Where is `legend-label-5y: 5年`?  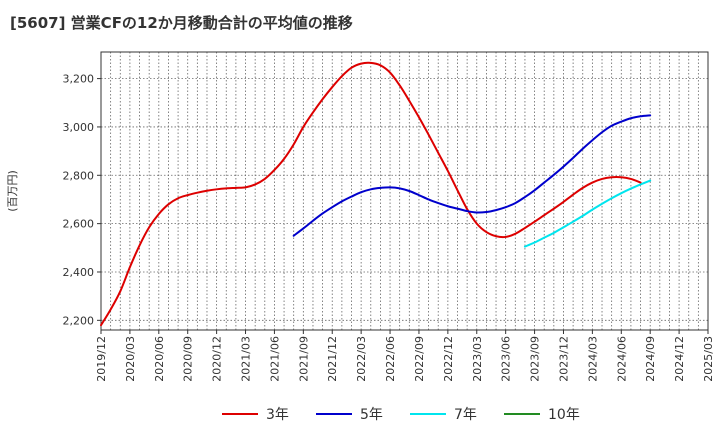
legend-label-5y: 5年 is located at coordinates (371, 415).